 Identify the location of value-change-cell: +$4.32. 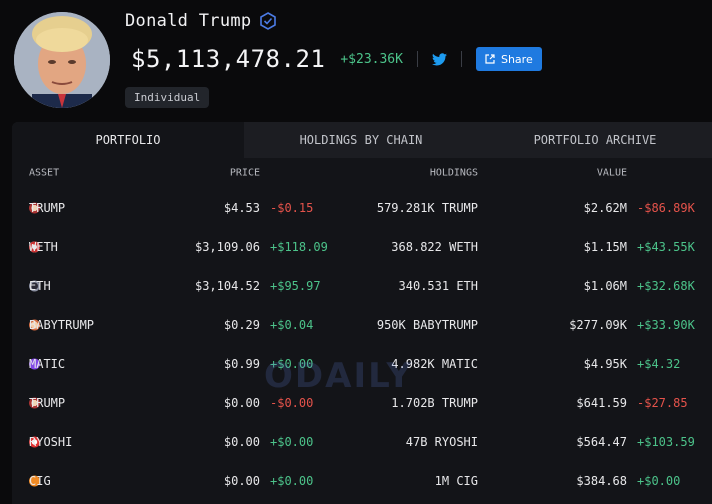
(659, 363).